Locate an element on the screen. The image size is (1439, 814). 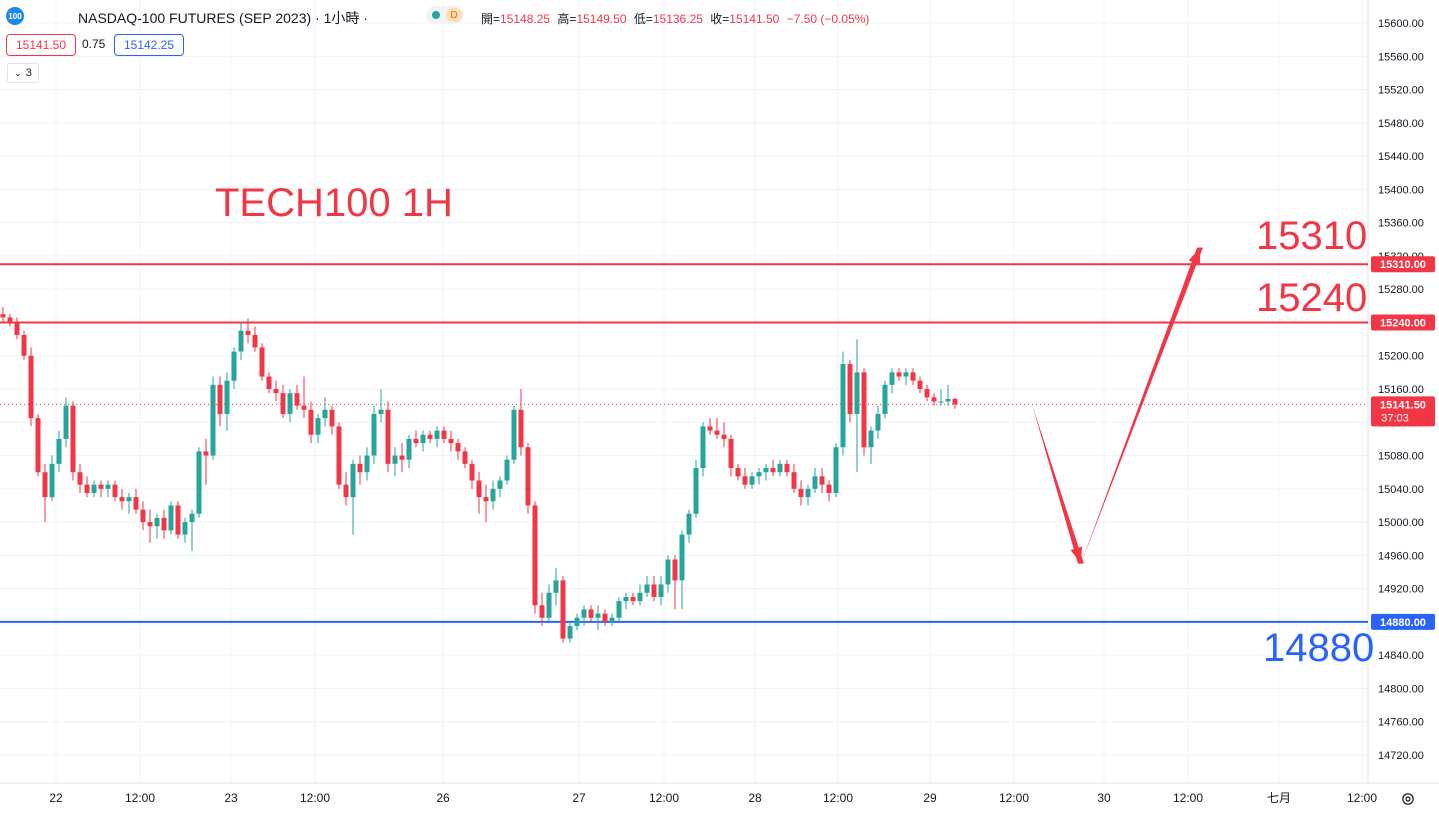
y-tick-label: 14840.00 is located at coordinates (1401, 656).